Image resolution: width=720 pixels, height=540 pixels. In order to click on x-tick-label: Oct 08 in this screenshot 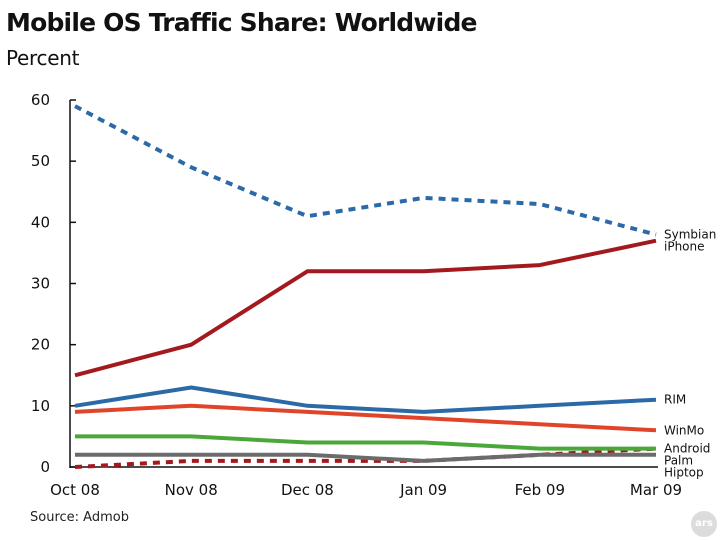, I will do `click(75, 490)`.